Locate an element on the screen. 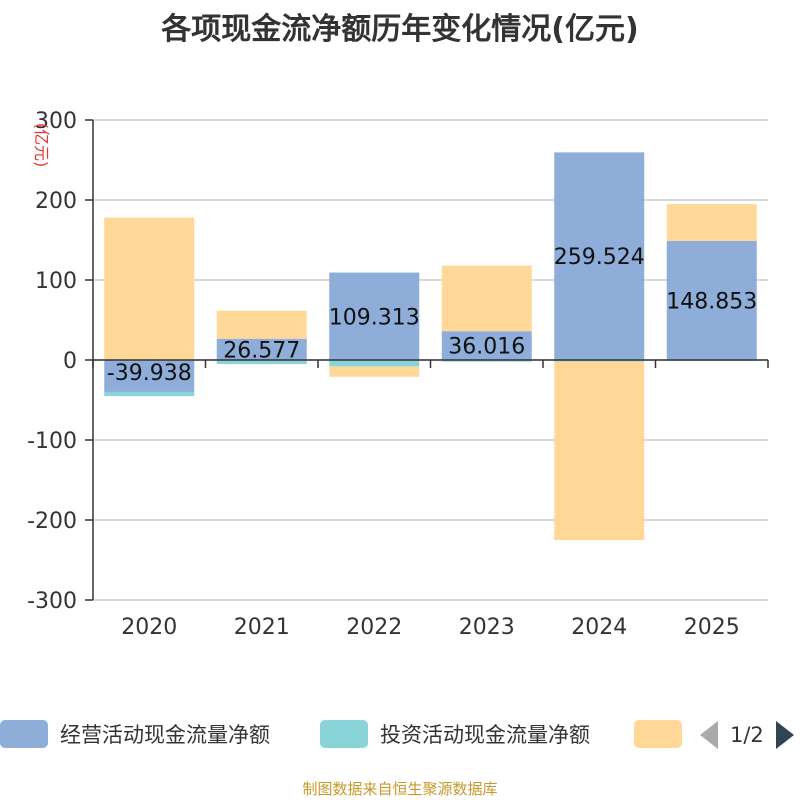 The width and height of the screenshot is (800, 800). x-tick-label: 2022 is located at coordinates (374, 627).